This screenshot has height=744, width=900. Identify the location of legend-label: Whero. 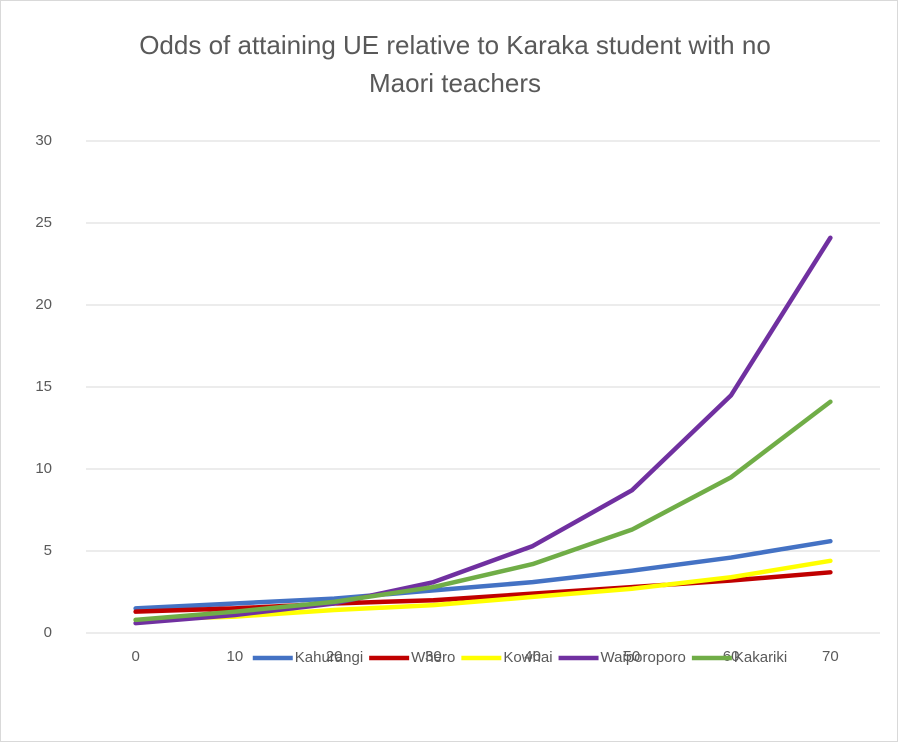
(433, 657).